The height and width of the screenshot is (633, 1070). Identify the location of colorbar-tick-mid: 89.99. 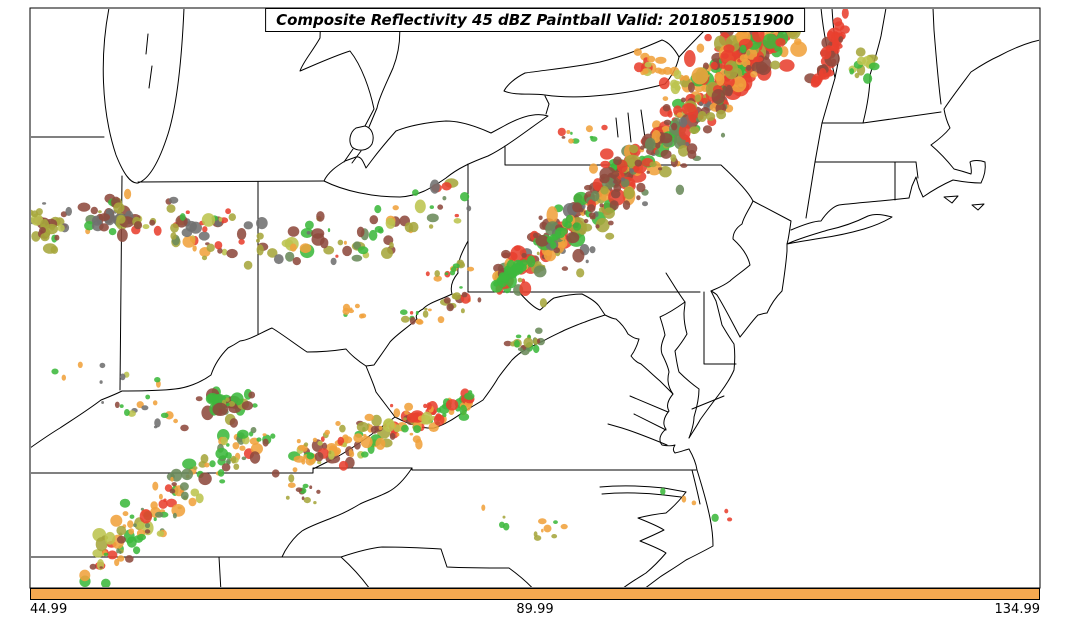
(535, 609).